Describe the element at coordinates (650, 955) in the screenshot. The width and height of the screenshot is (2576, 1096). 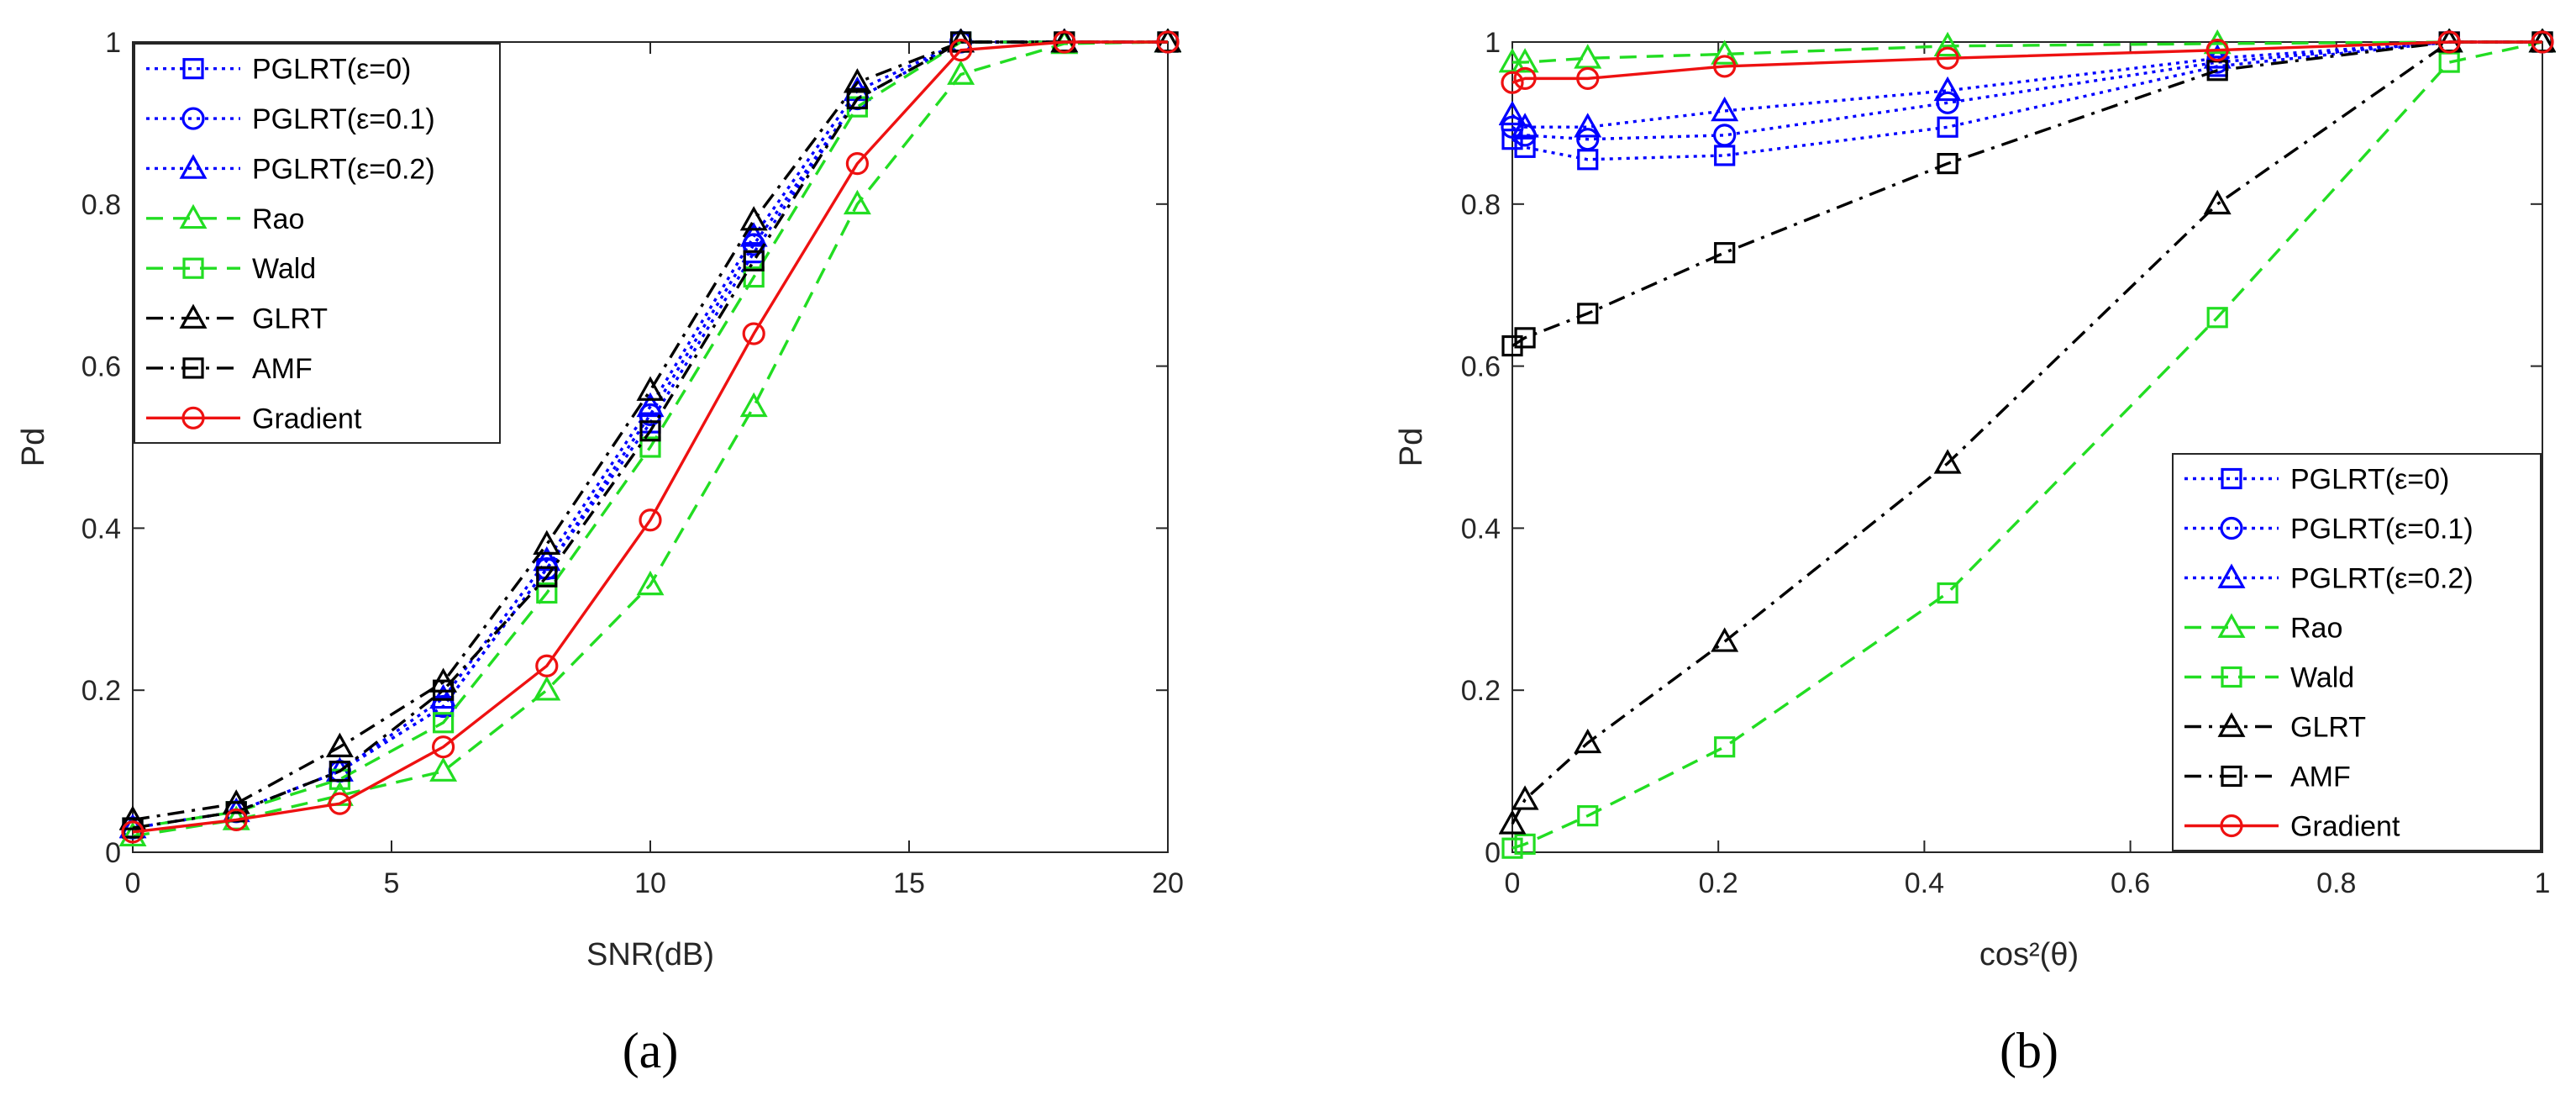
I see `panel-a-xlabel: SNR(dB)` at that location.